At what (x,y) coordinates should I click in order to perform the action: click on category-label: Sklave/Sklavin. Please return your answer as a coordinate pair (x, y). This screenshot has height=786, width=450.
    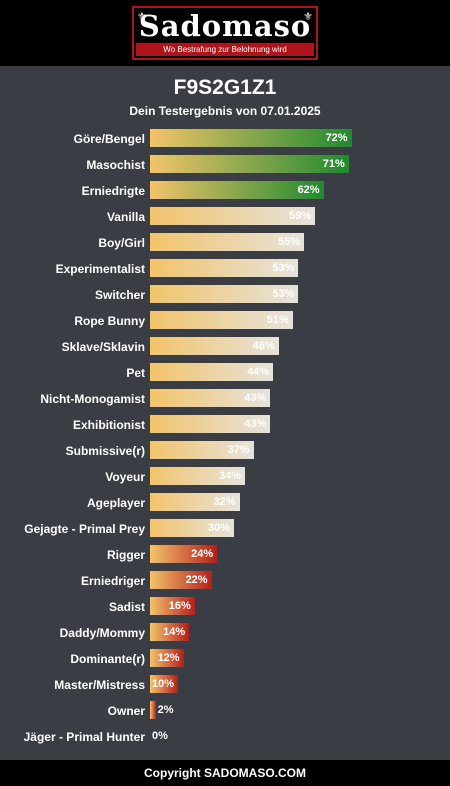
    Looking at the image, I should click on (103, 347).